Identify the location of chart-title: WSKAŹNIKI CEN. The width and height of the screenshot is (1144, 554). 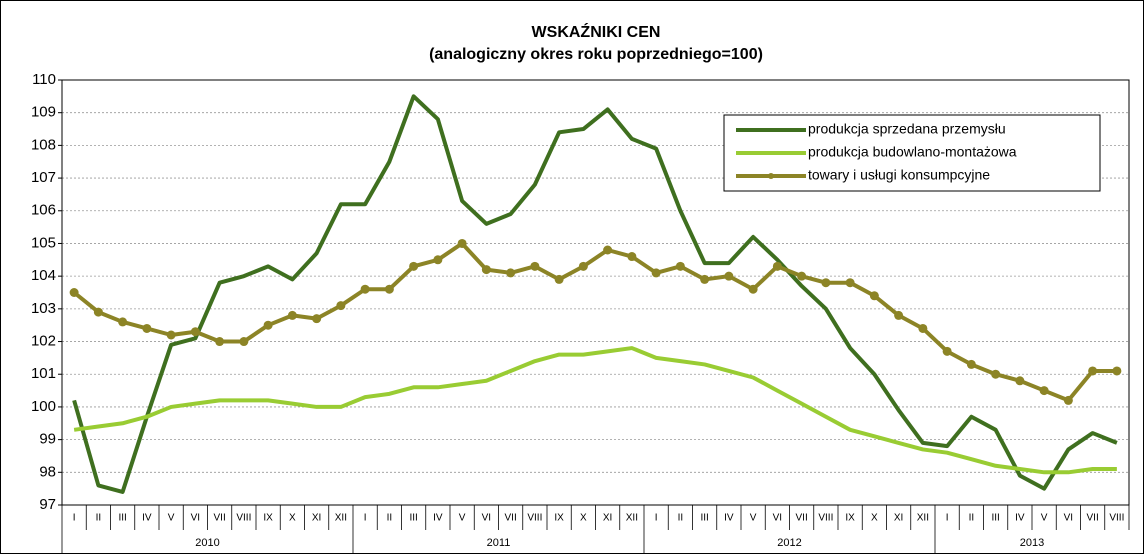
(596, 31).